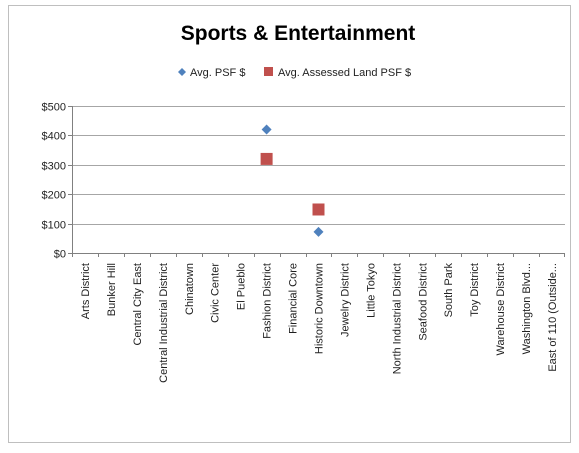 The width and height of the screenshot is (579, 453). I want to click on y-tick-label: $200, so click(54, 196).